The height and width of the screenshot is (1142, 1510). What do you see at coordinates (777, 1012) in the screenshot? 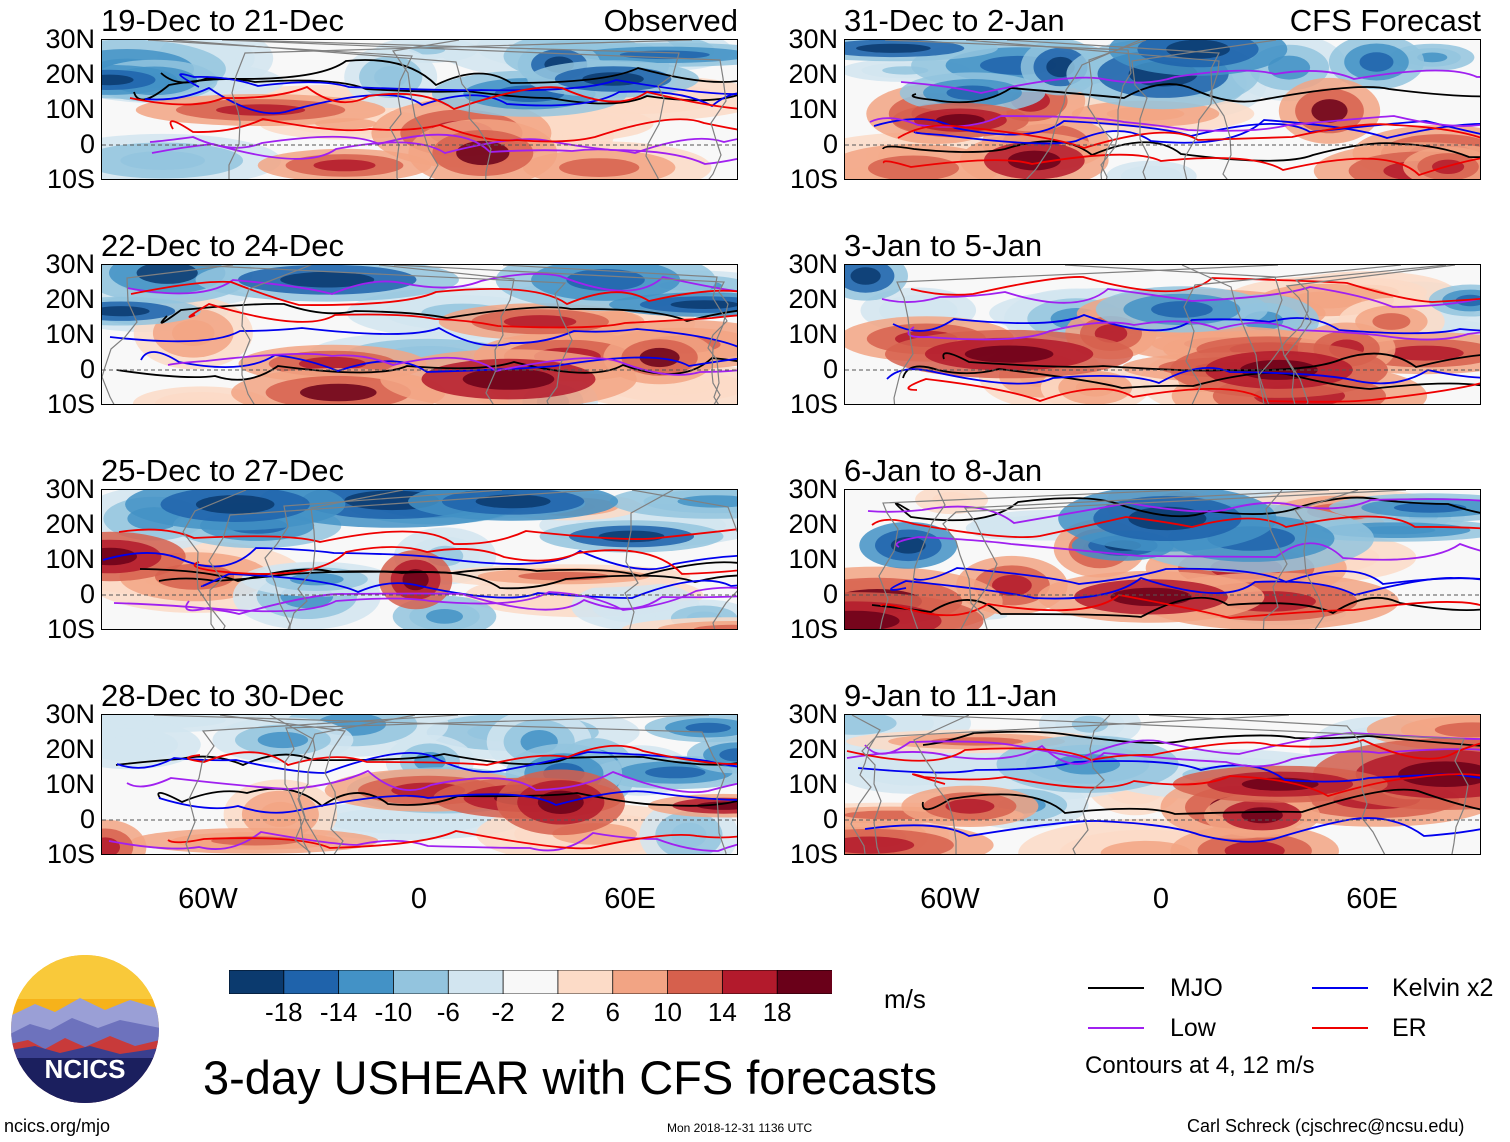
I see `colorbar-tick-label: 18` at bounding box center [777, 1012].